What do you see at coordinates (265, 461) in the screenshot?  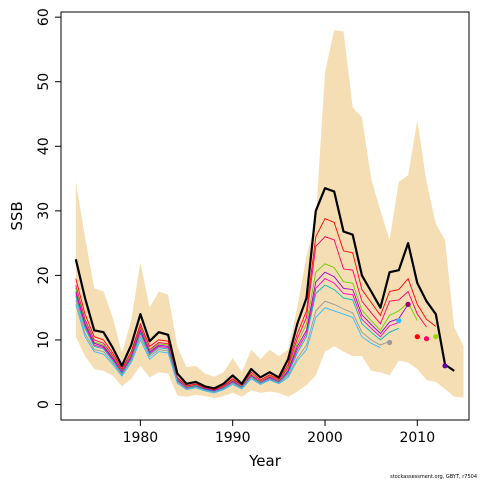 I see `x-axis-label: Year` at bounding box center [265, 461].